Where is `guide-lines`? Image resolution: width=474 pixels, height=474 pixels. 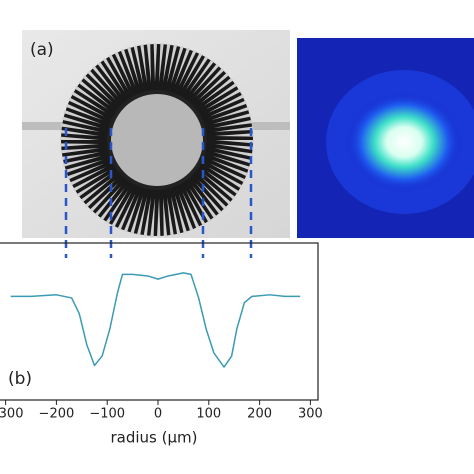
guide-lines is located at coordinates (158, 193).